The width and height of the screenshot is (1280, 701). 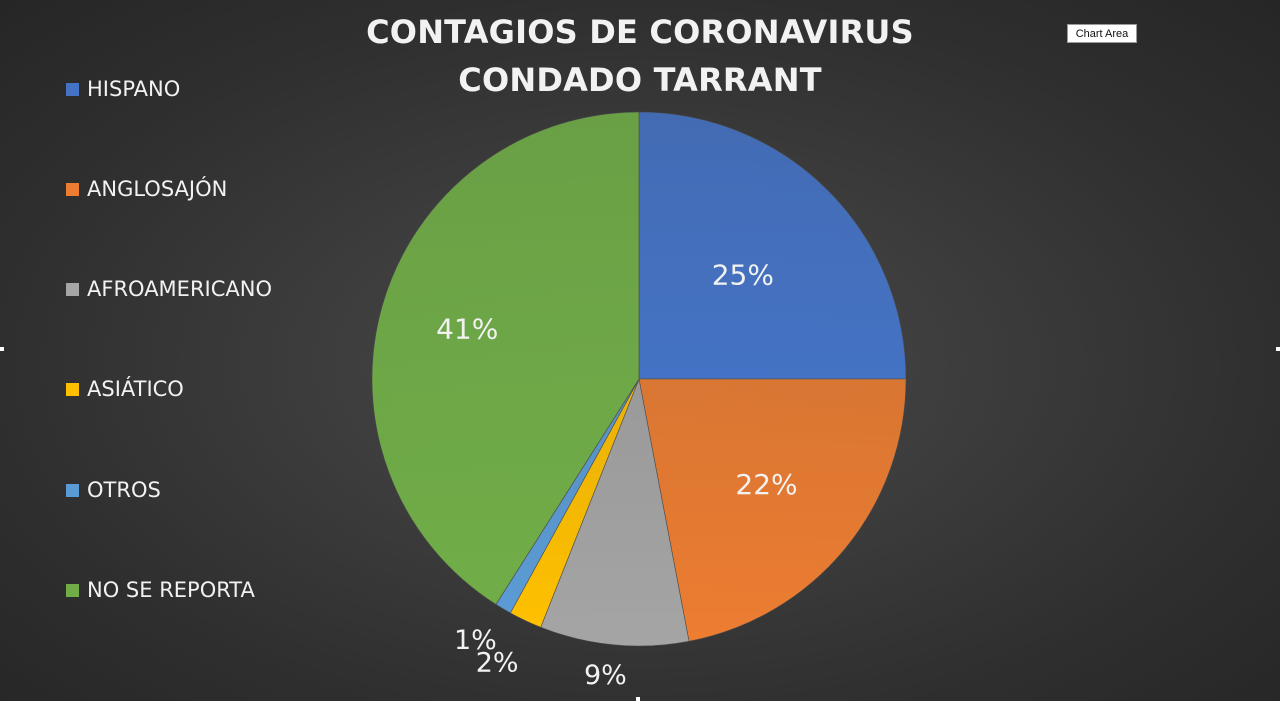 I want to click on data-label-otros: 1%, so click(x=475, y=640).